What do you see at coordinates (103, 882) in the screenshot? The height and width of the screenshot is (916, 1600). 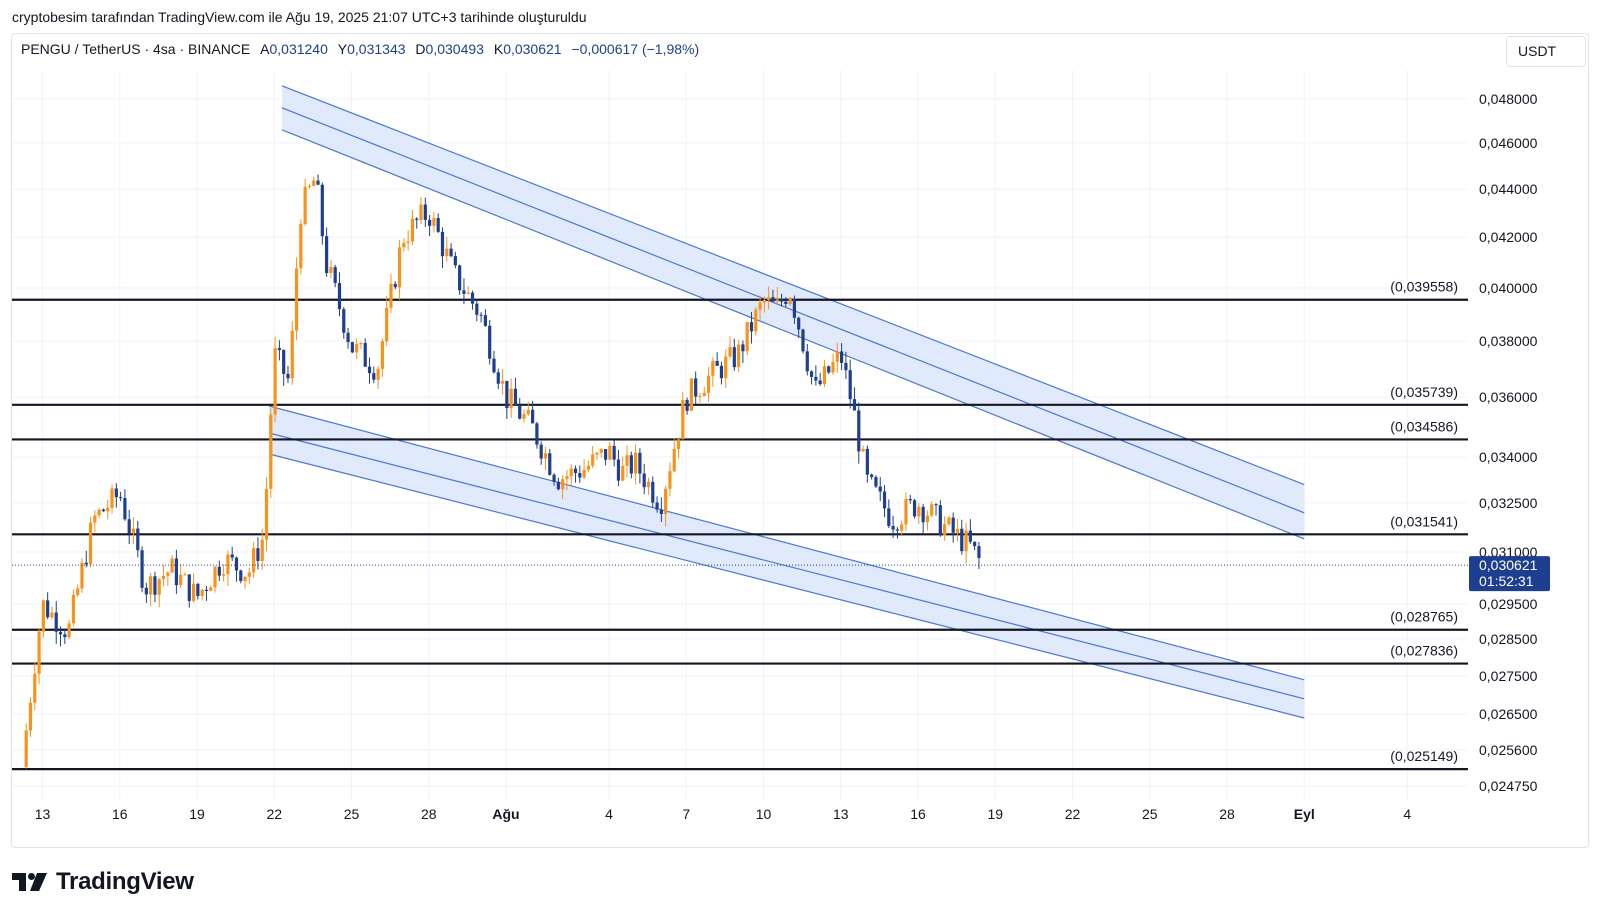 I see `brand-logo: TradingView` at bounding box center [103, 882].